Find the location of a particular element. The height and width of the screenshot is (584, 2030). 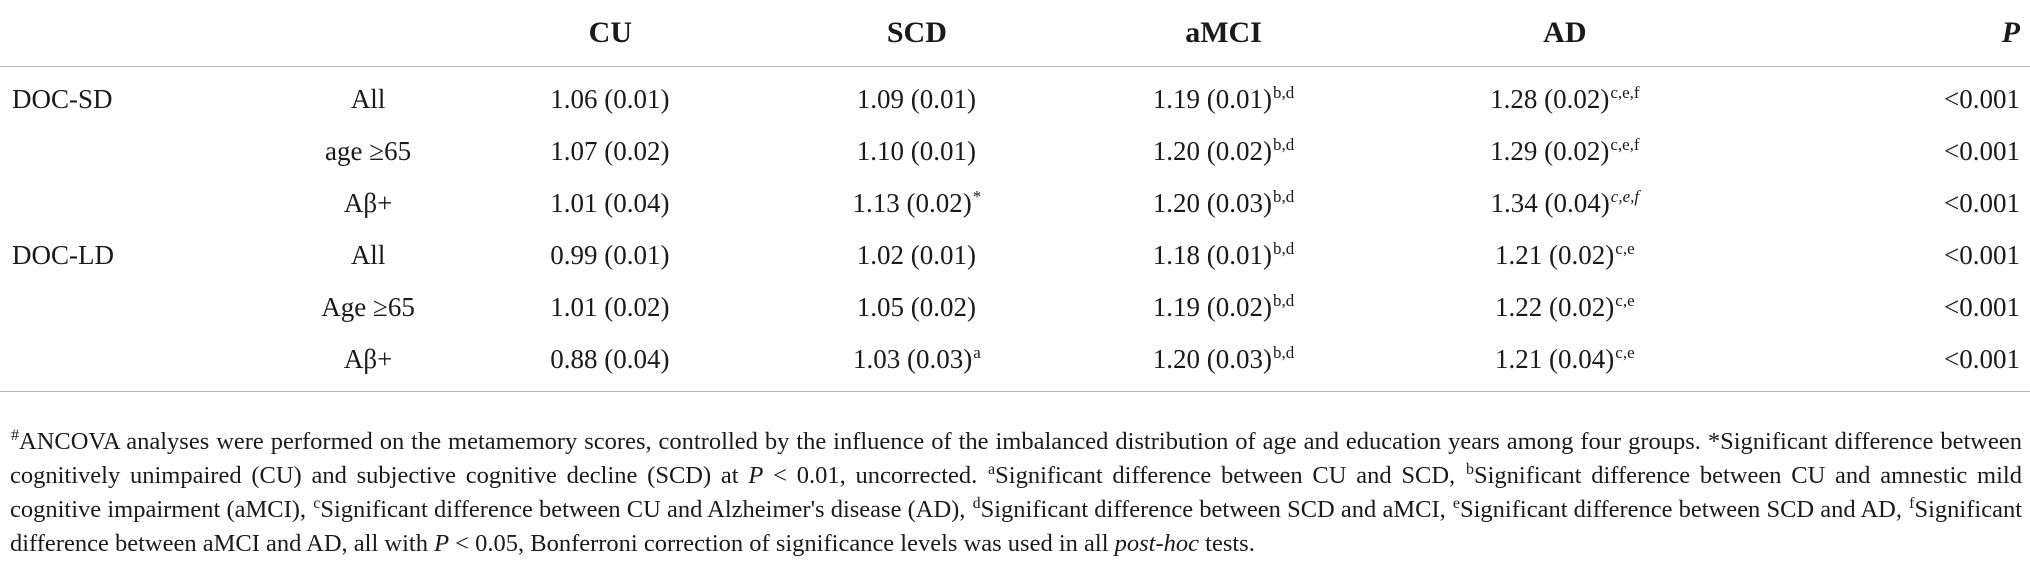

cell-ad: 1.21 (0.04)c,e is located at coordinates (1564, 362).